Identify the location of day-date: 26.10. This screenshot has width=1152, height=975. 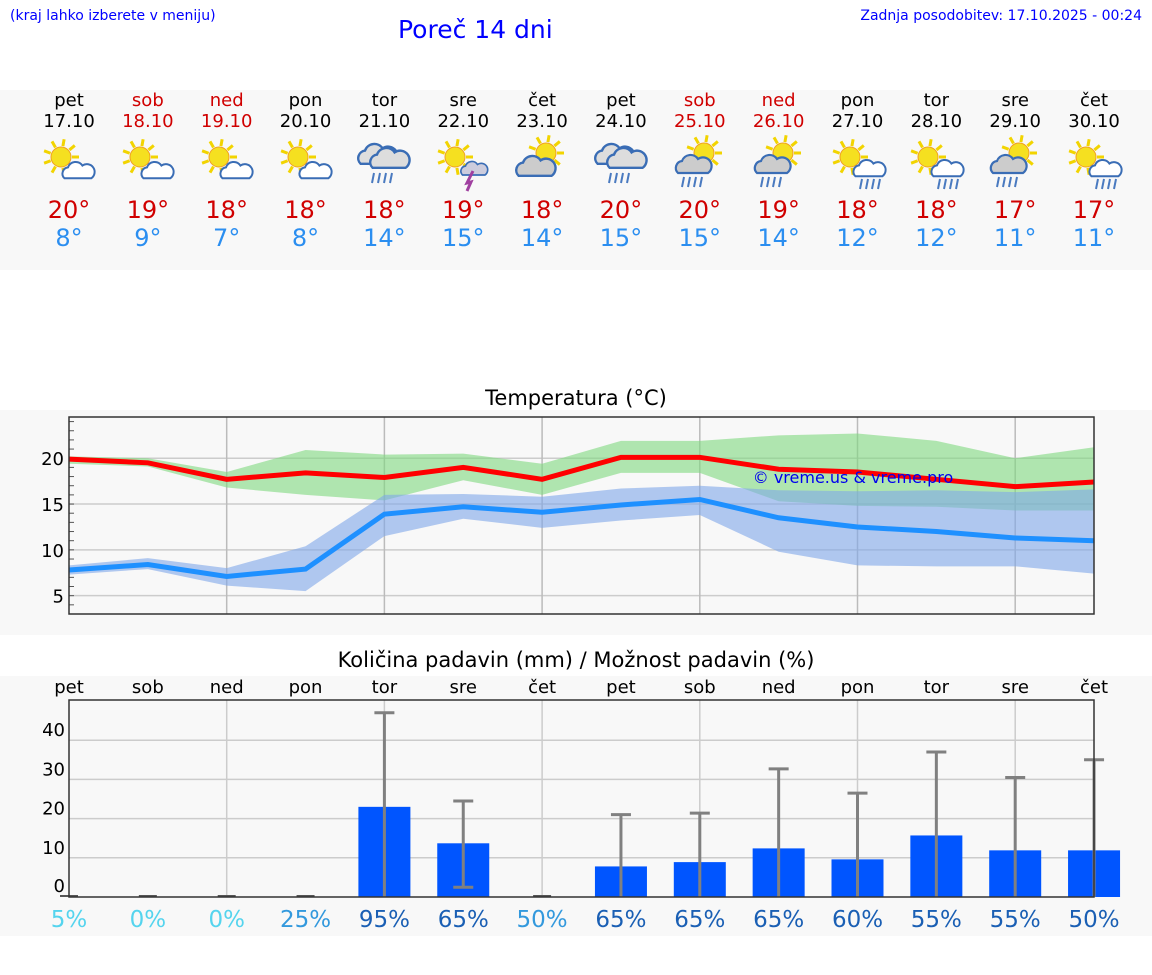
(778, 121).